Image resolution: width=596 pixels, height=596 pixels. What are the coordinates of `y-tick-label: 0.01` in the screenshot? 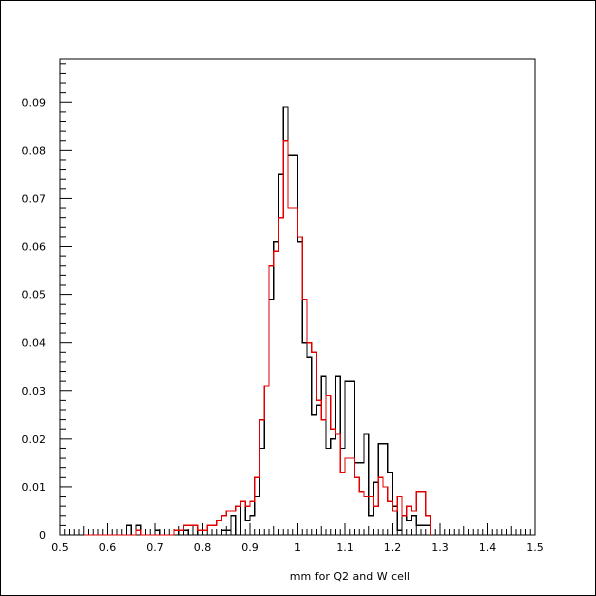 It's located at (34, 487).